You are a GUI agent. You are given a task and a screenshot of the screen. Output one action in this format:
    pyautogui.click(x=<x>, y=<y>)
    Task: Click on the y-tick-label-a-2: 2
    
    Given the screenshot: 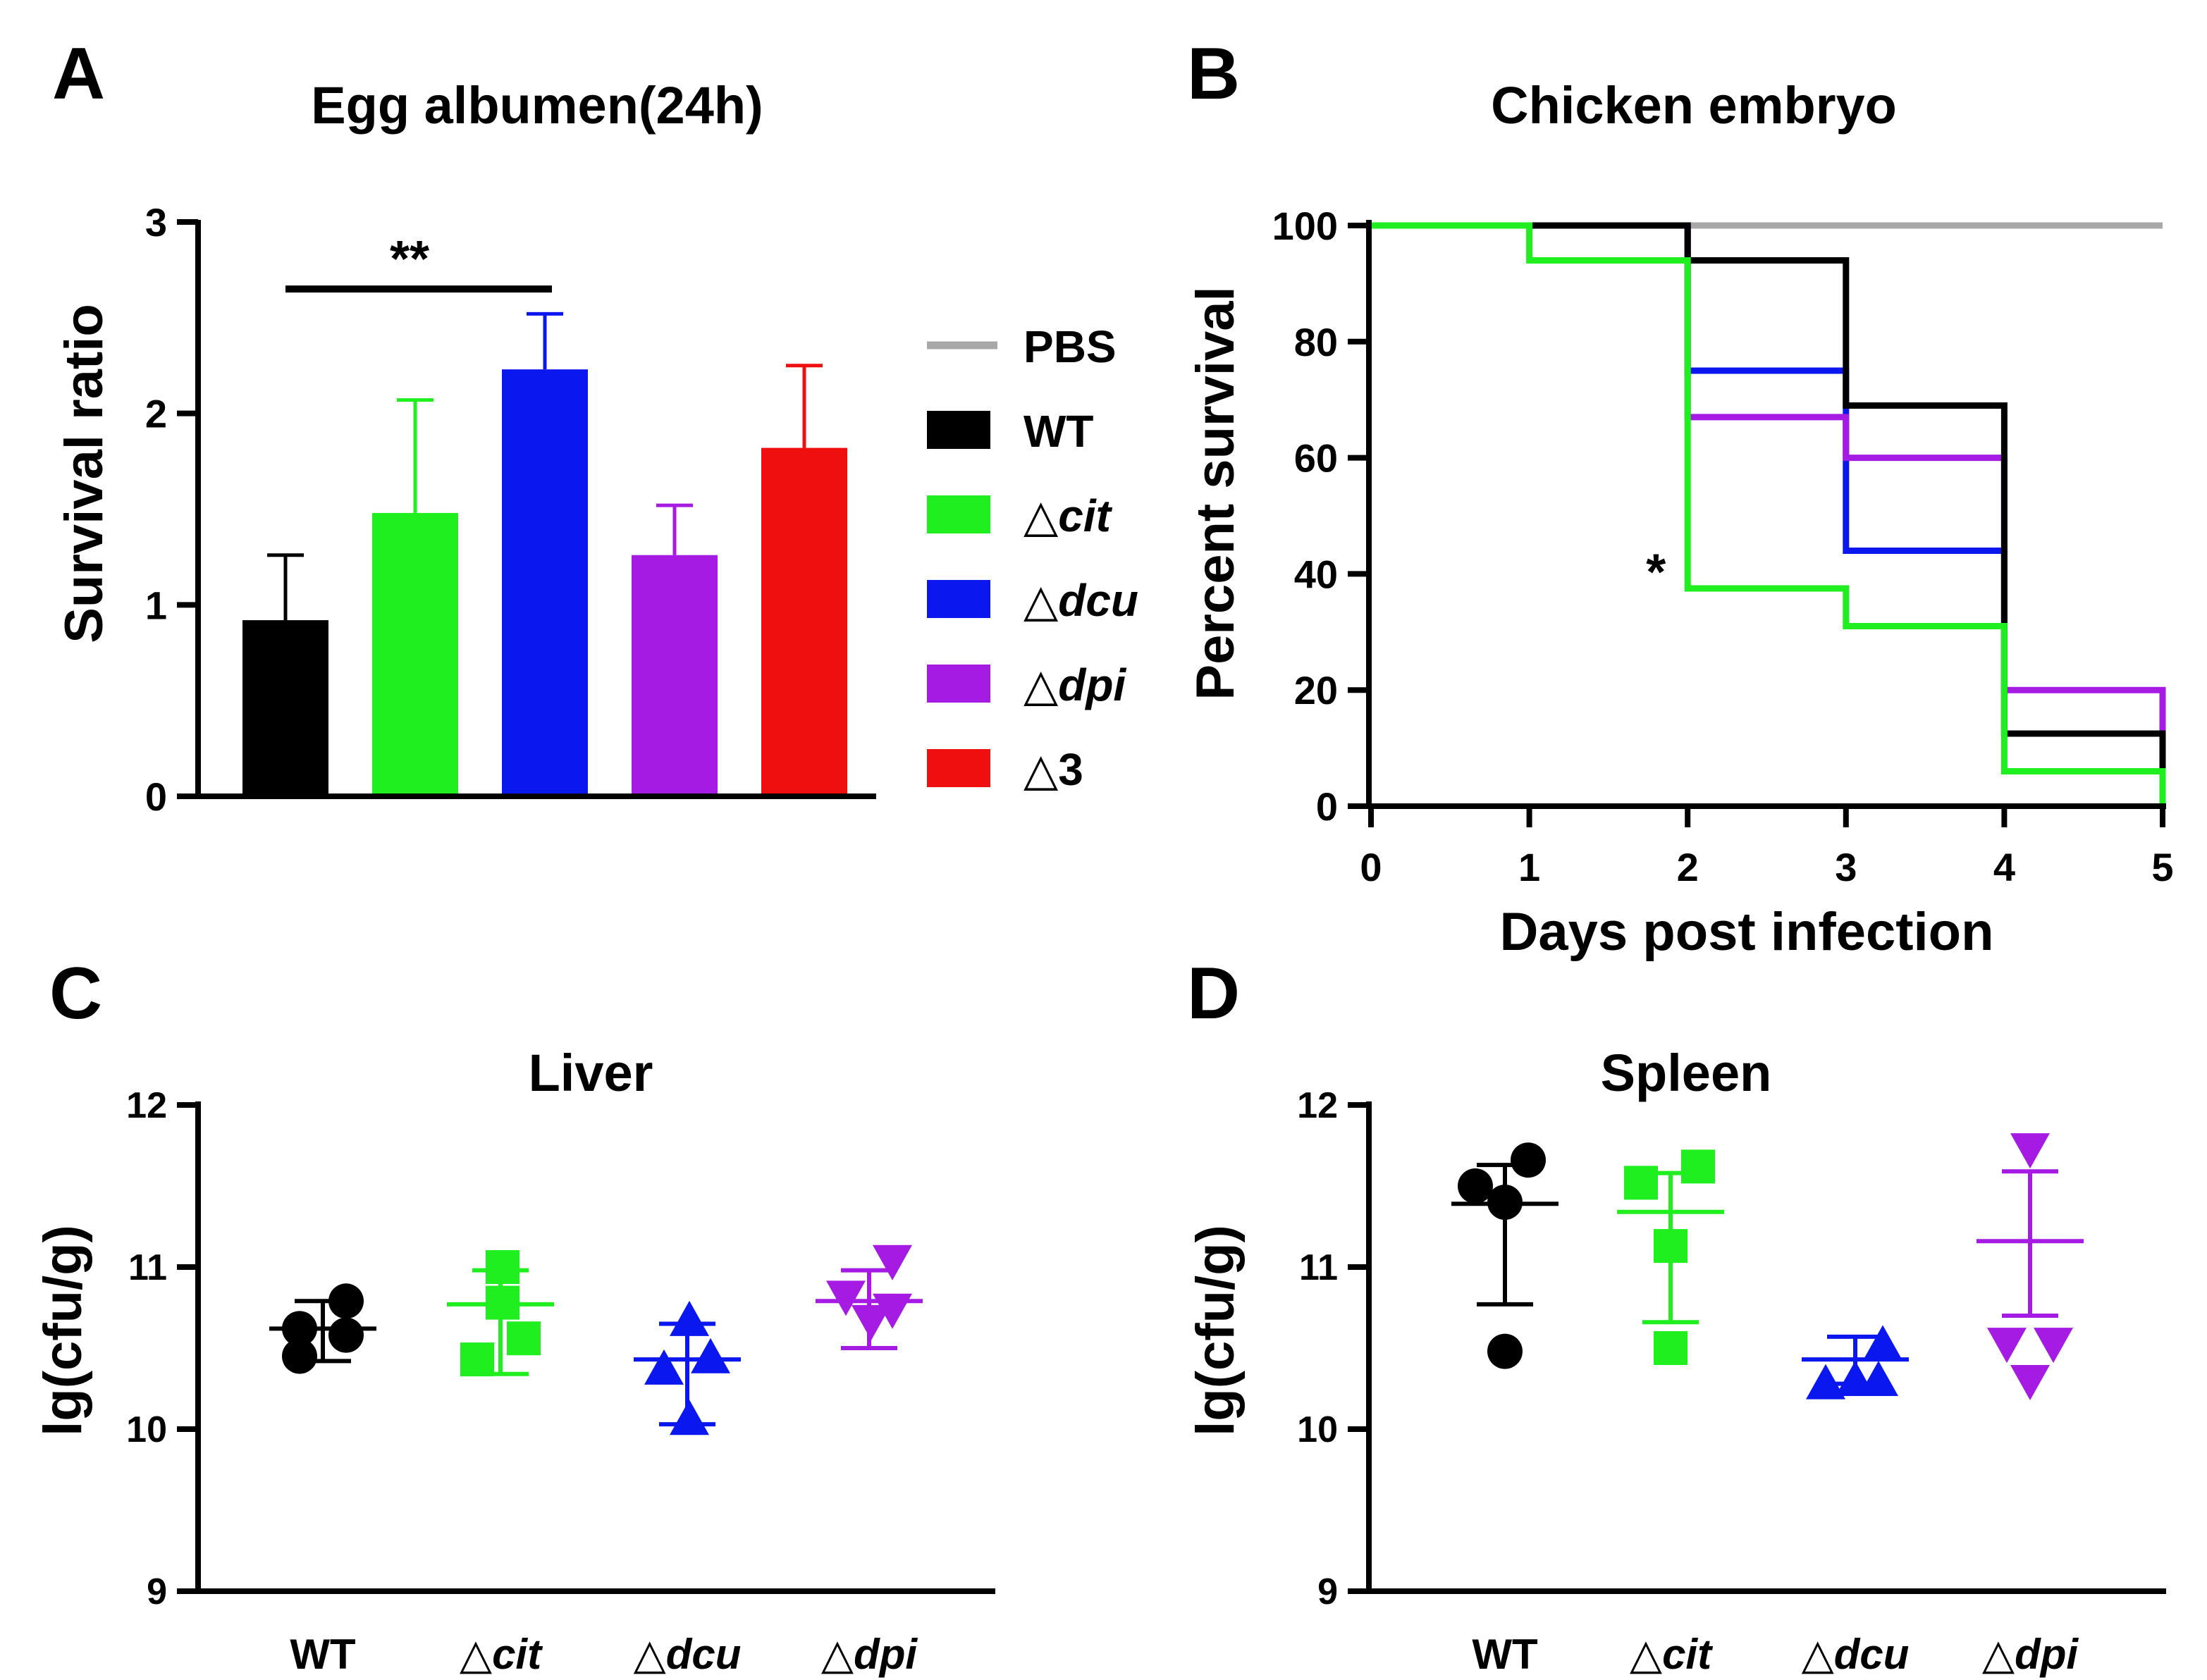 What is the action you would take?
    pyautogui.click(x=156, y=414)
    